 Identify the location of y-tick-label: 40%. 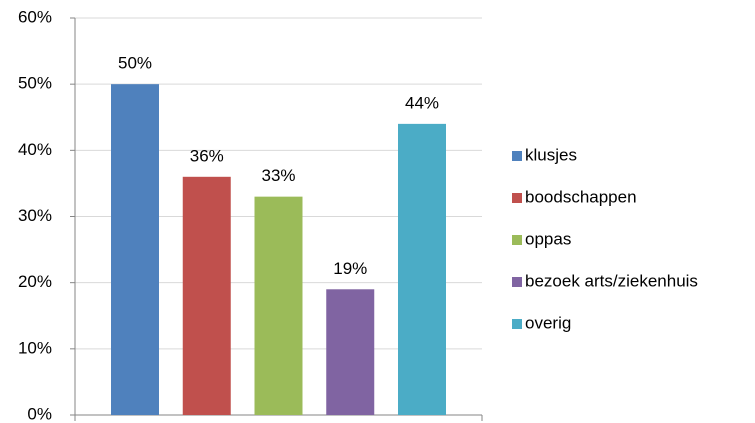
(35, 149).